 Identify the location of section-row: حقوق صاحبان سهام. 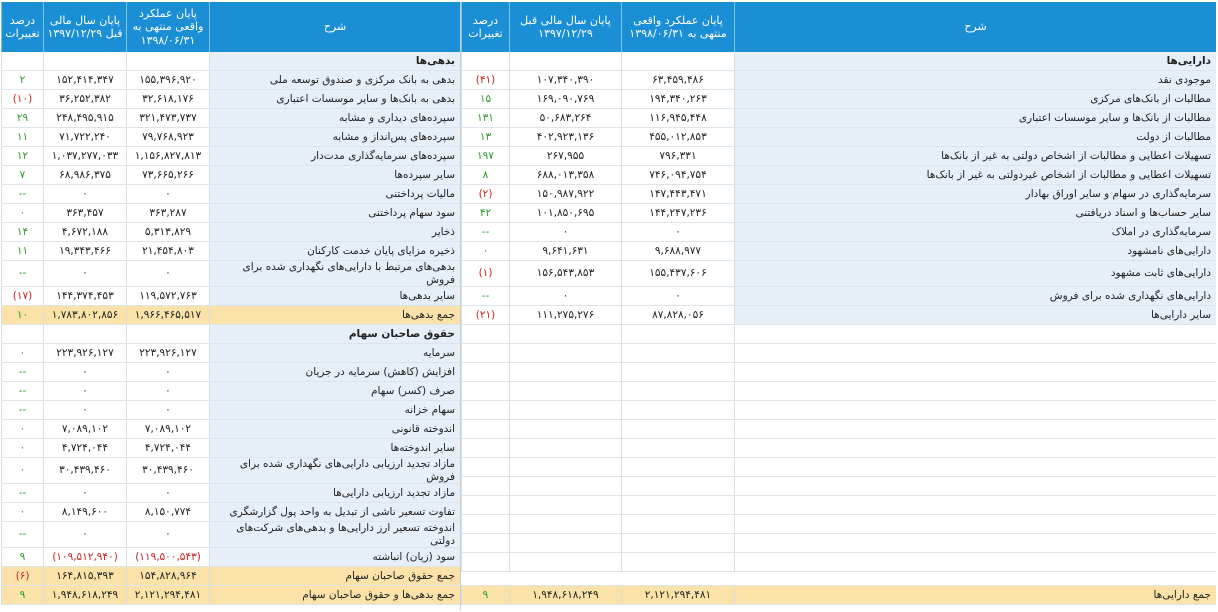
(230, 334).